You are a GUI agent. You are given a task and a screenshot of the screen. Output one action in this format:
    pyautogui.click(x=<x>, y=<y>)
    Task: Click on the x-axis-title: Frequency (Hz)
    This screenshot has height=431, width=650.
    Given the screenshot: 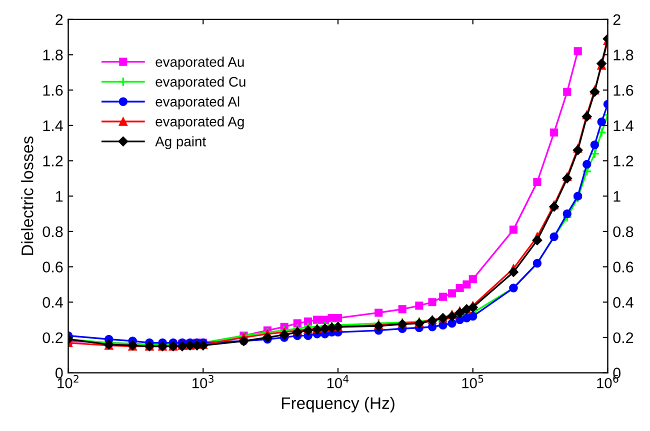 What is the action you would take?
    pyautogui.click(x=338, y=404)
    